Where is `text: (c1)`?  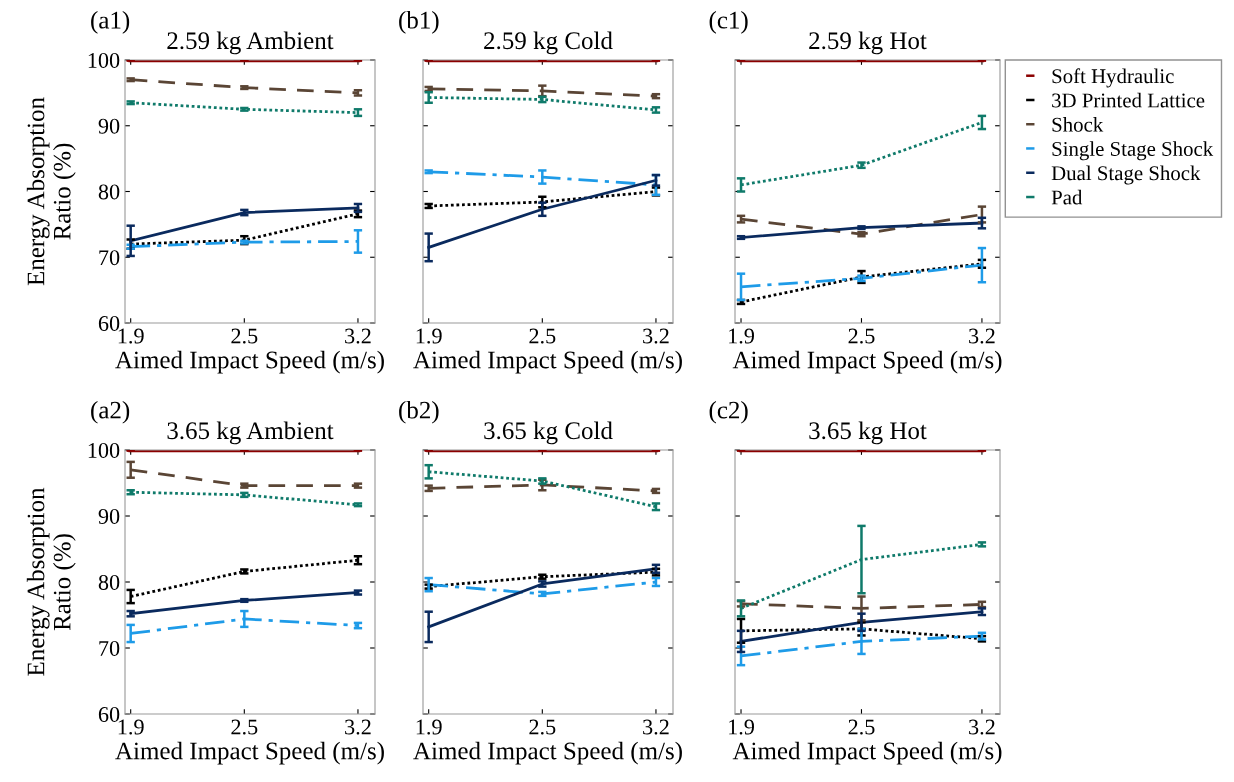 text: (c1) is located at coordinates (728, 22).